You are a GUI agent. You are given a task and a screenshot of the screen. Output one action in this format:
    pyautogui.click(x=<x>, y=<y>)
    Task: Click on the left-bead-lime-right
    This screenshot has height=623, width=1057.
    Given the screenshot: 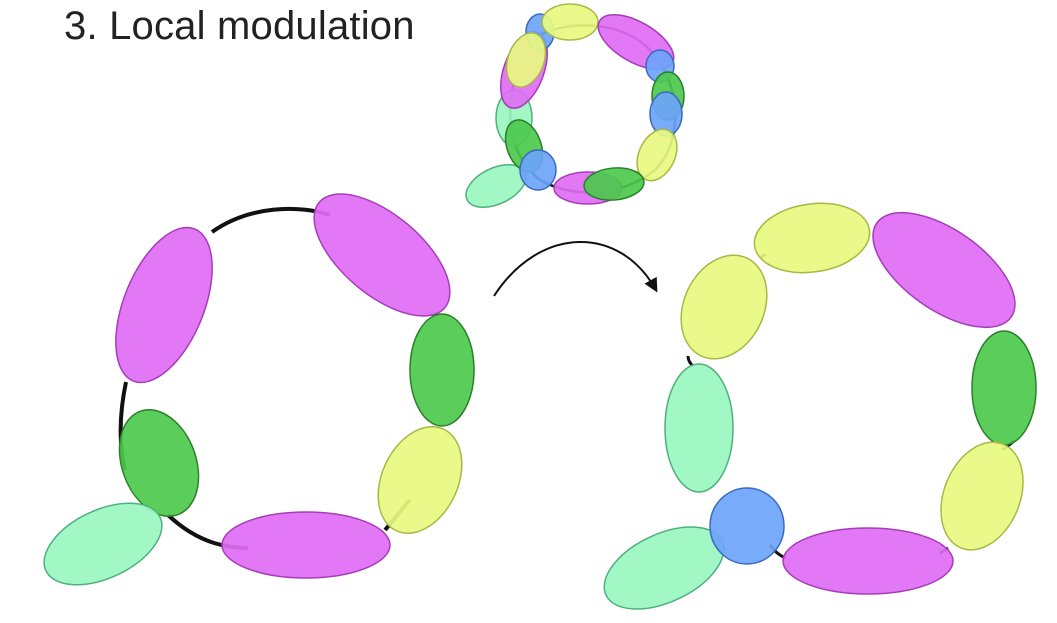 What is the action you would take?
    pyautogui.click(x=420, y=480)
    